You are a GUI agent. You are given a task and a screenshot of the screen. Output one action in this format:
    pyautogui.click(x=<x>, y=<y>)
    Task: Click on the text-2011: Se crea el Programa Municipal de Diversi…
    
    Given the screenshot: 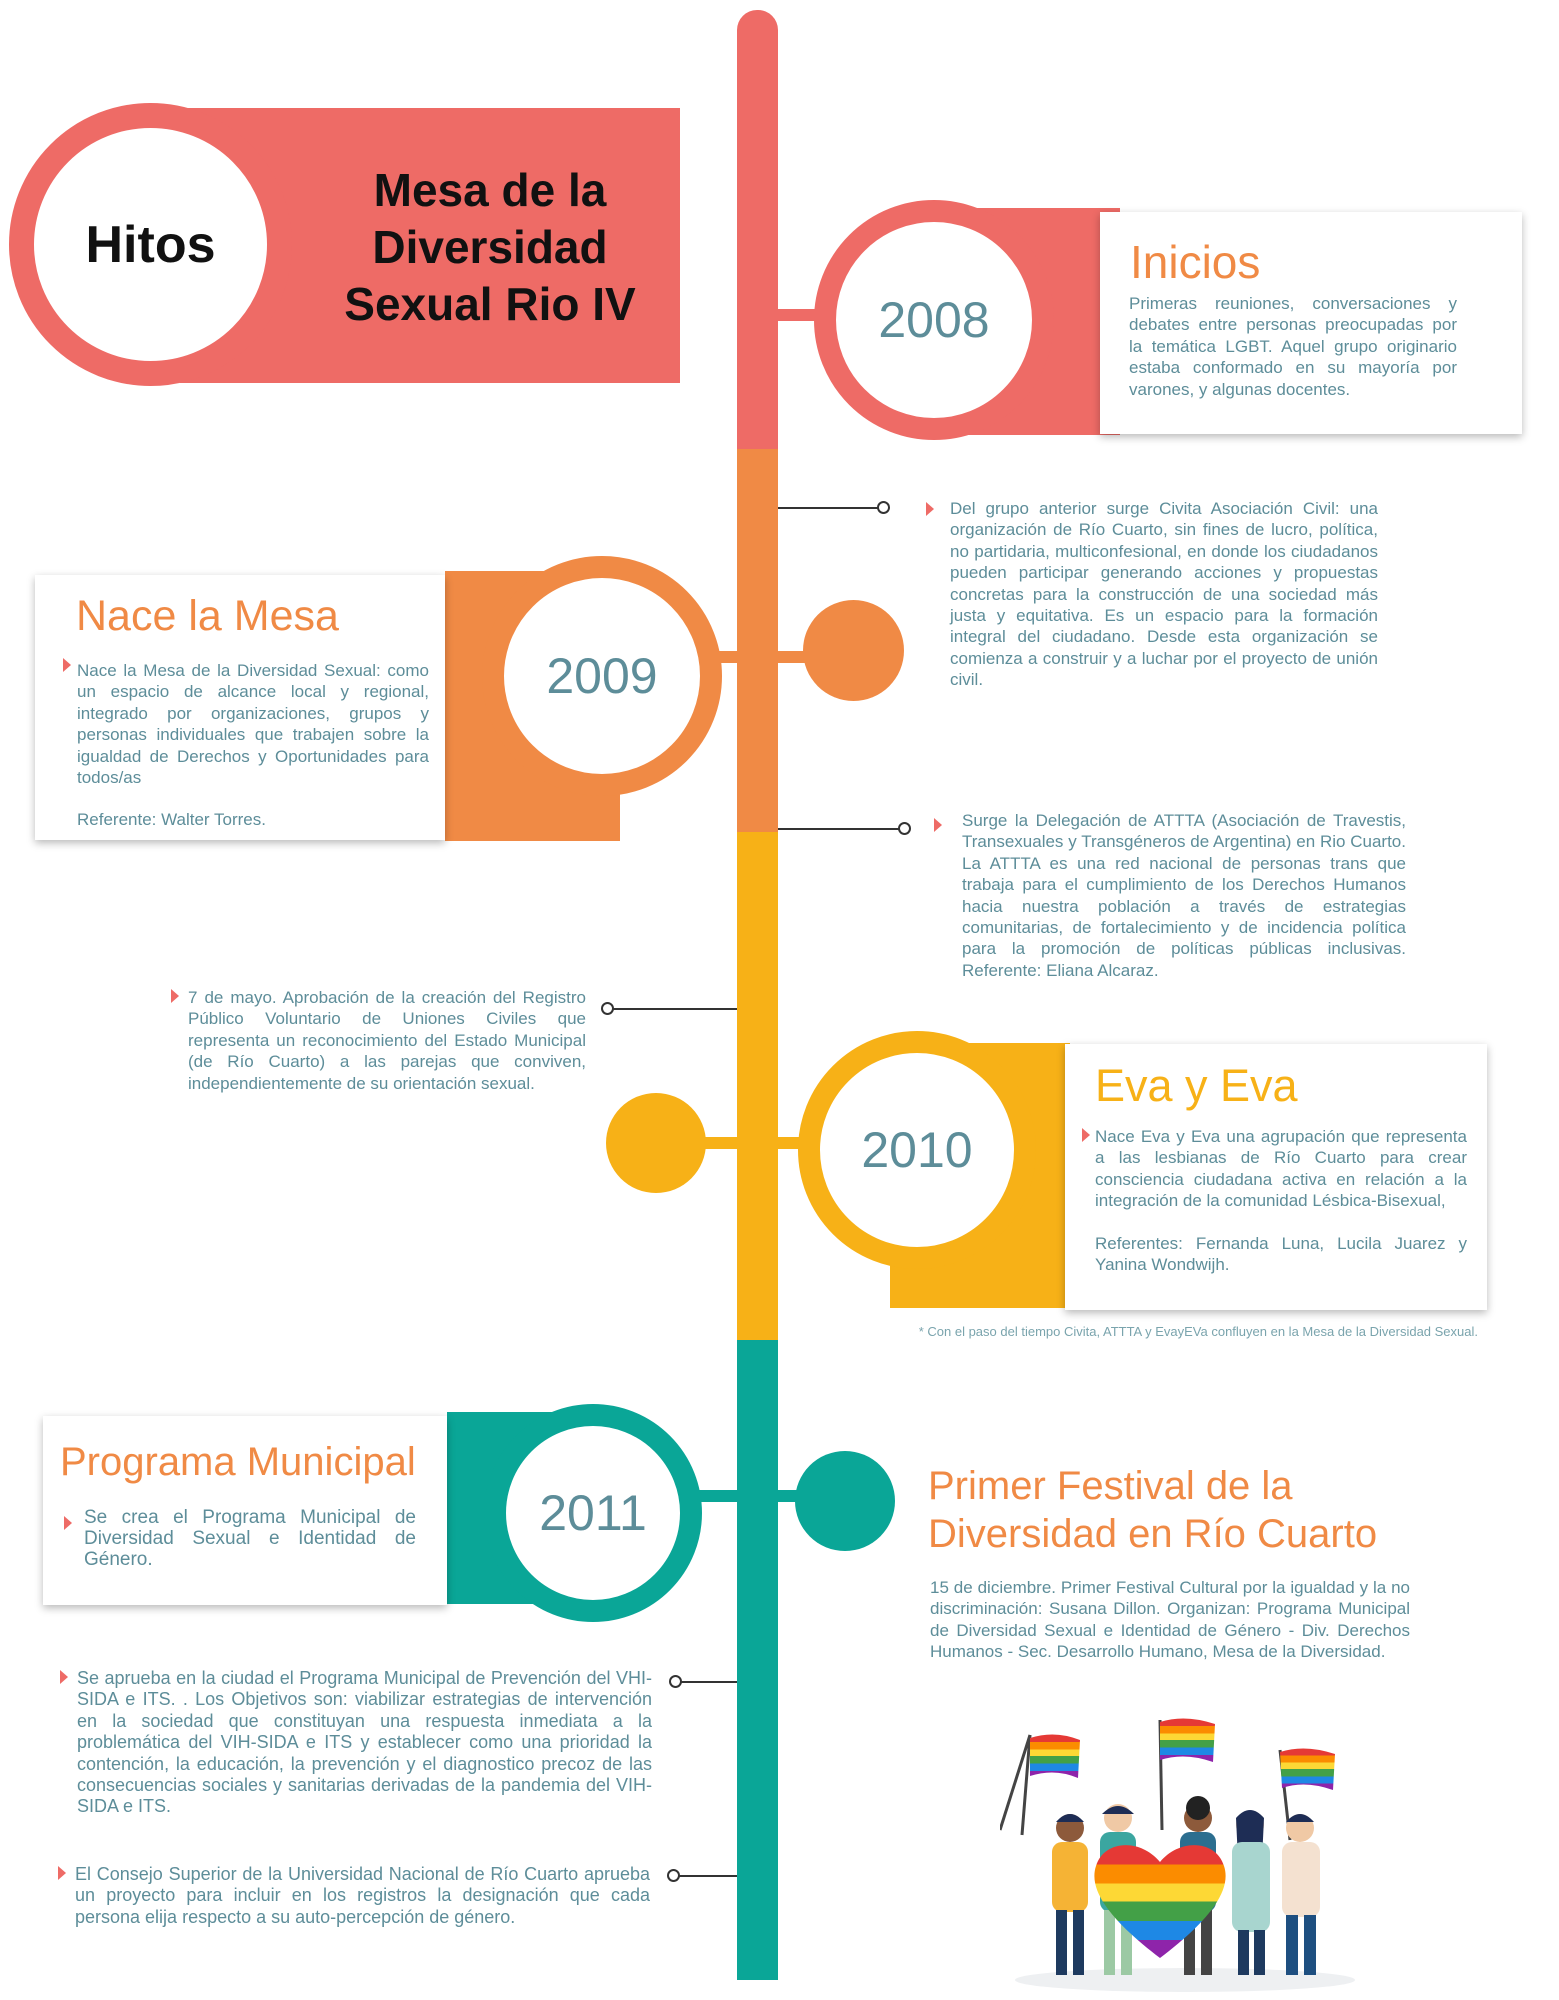 What is the action you would take?
    pyautogui.click(x=250, y=1538)
    